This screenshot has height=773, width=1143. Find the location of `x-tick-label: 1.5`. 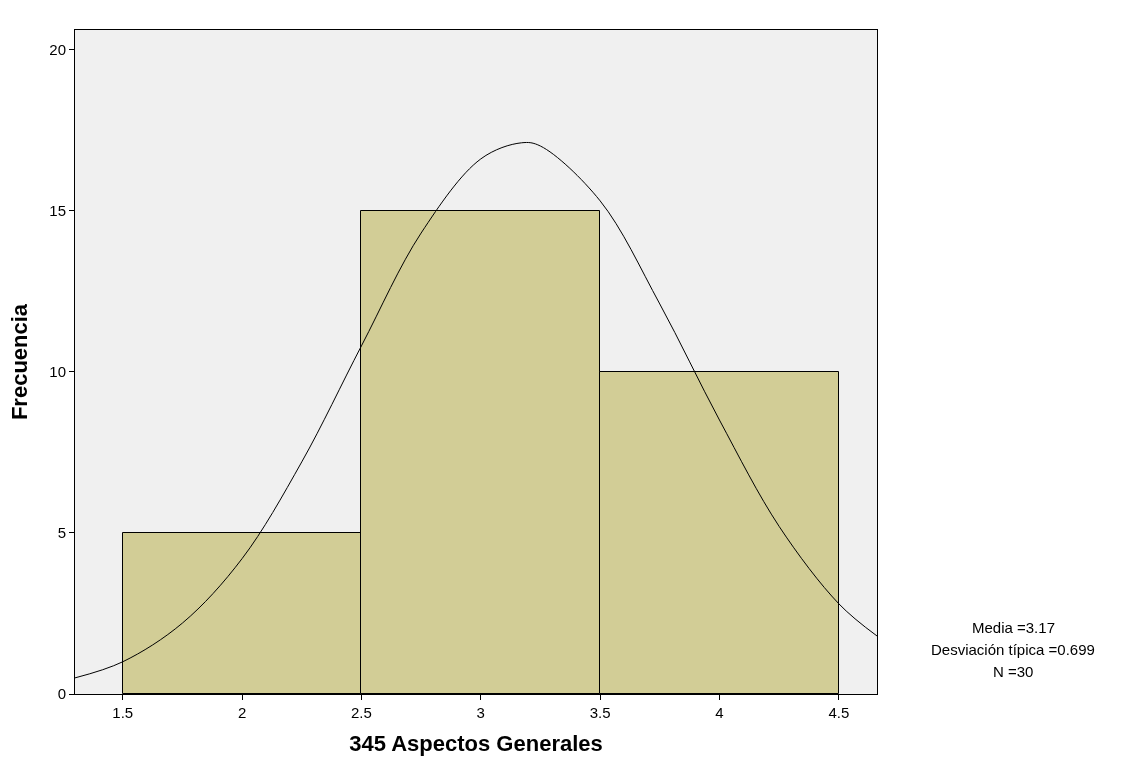

x-tick-label: 1.5 is located at coordinates (123, 712).